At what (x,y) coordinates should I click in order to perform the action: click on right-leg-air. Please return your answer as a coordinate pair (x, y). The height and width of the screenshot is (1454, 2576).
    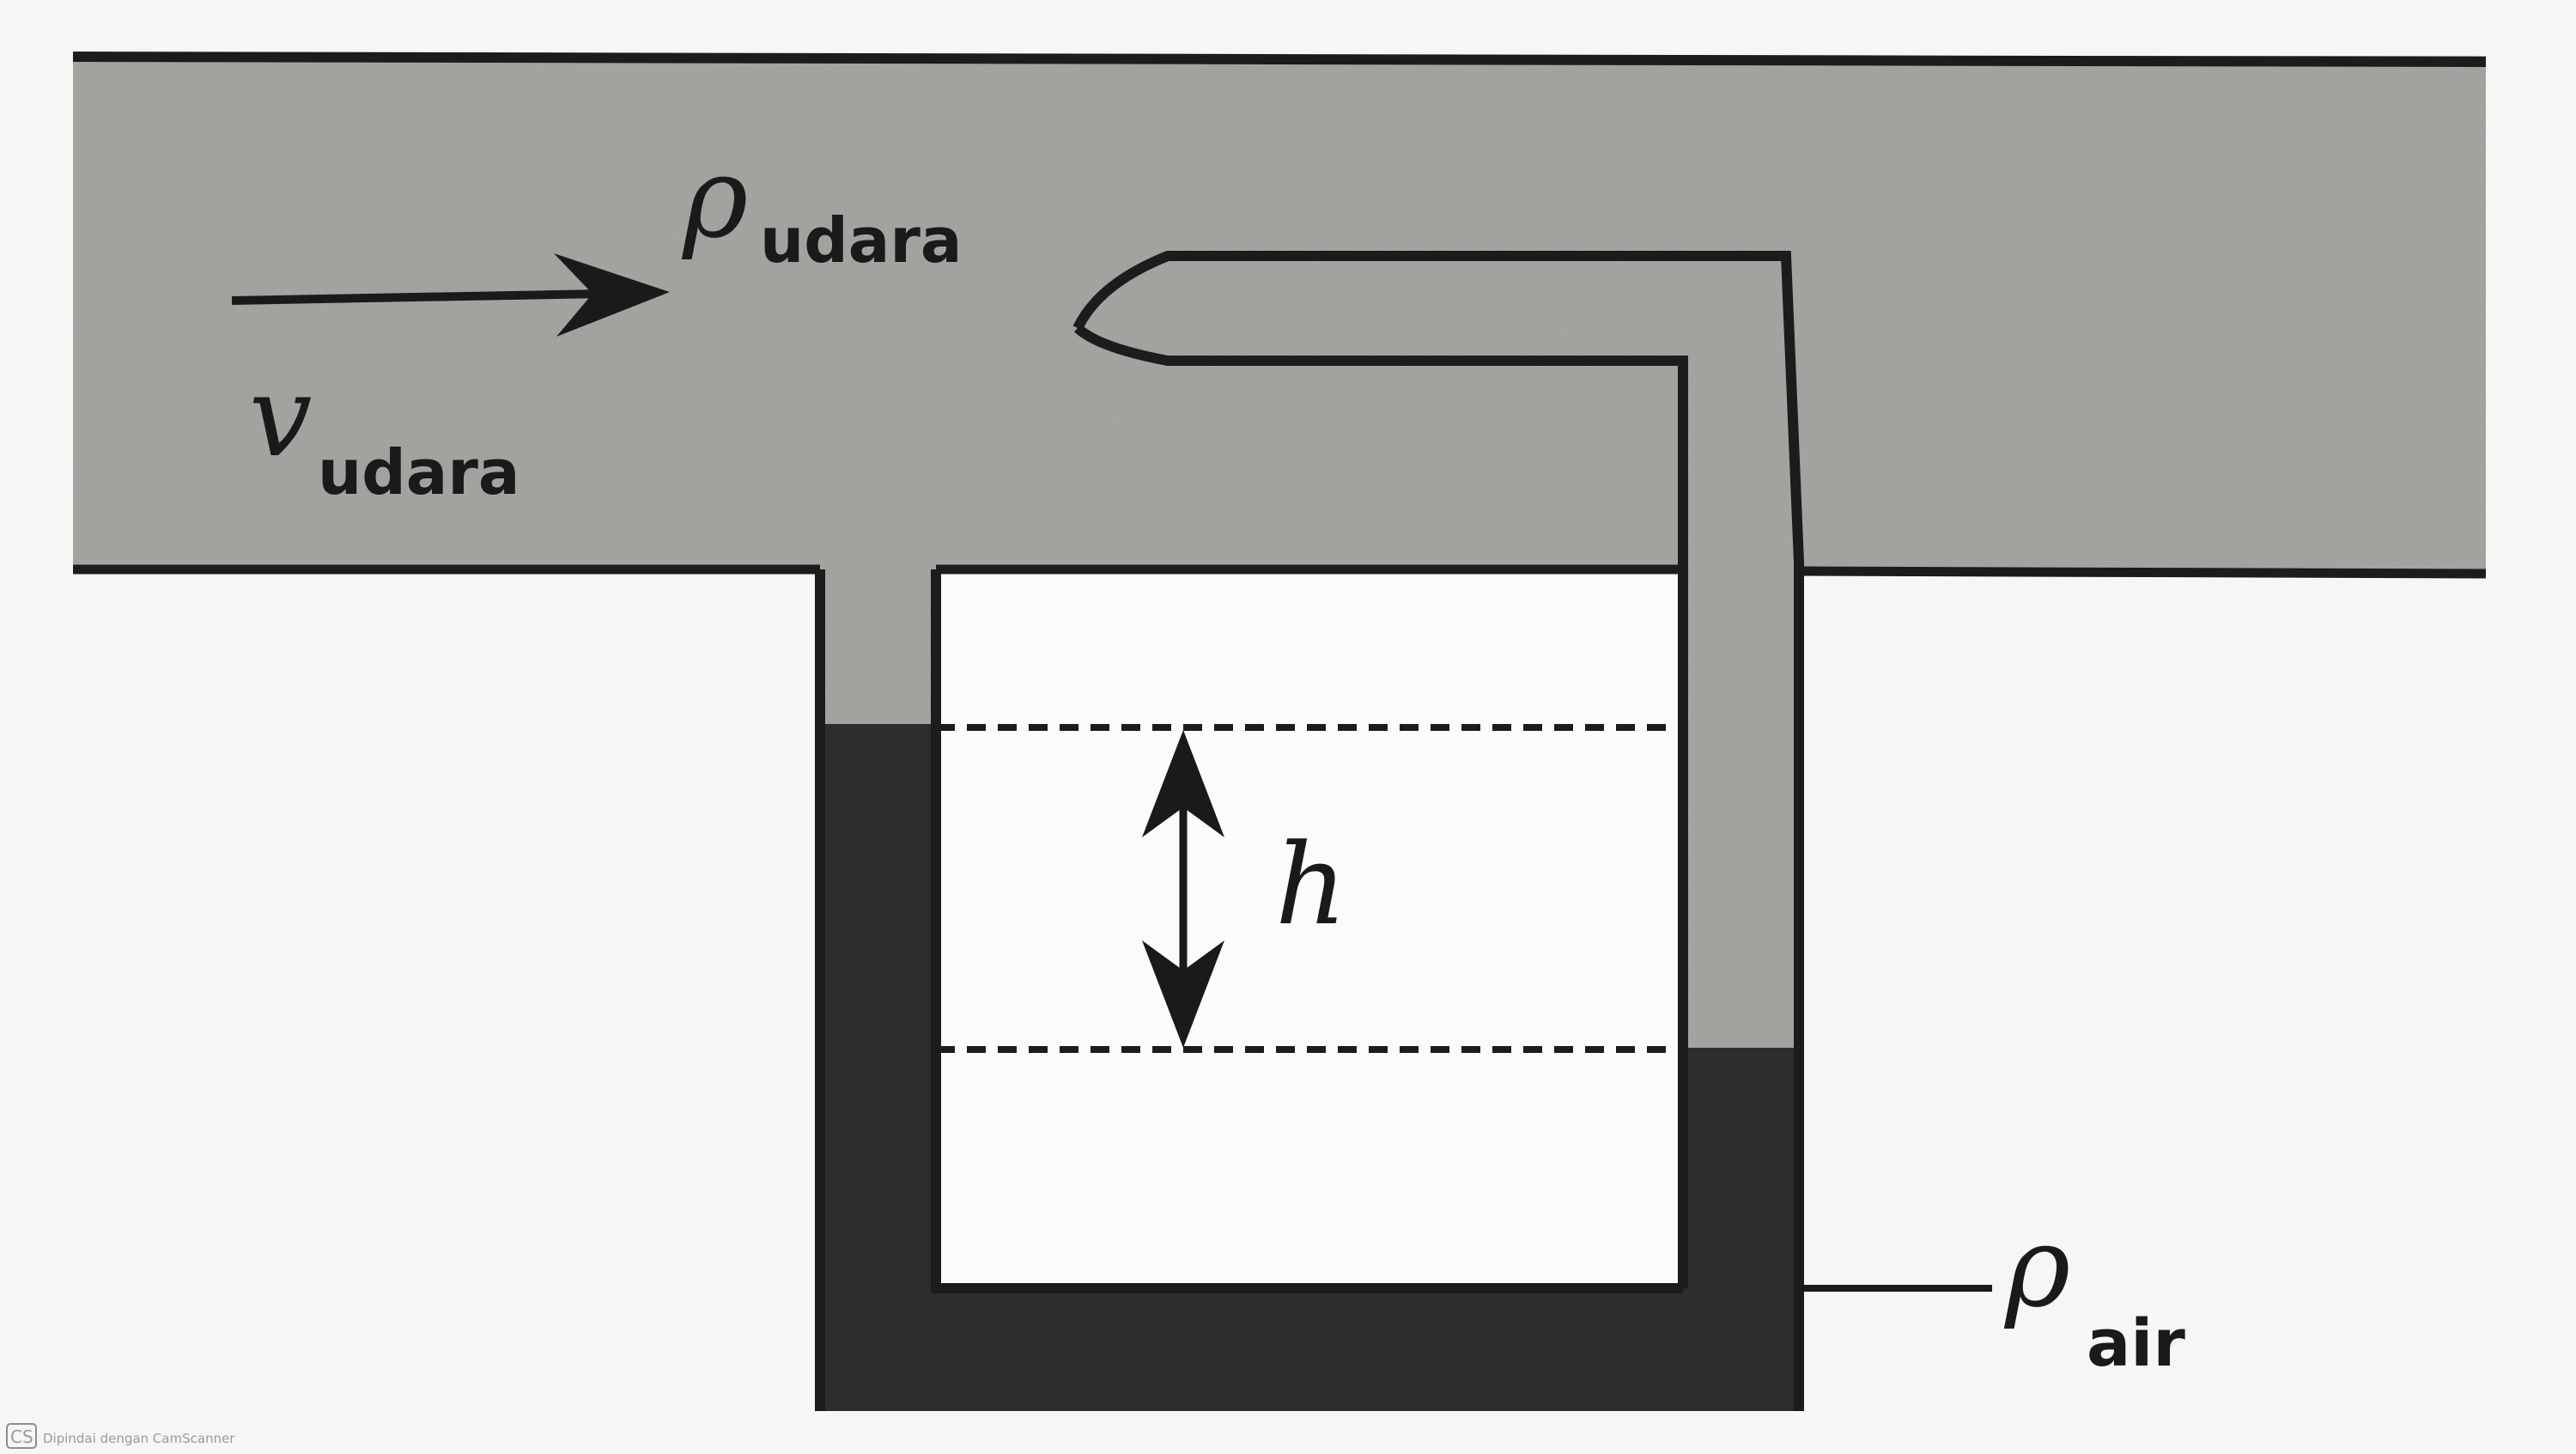
    Looking at the image, I should click on (1741, 704).